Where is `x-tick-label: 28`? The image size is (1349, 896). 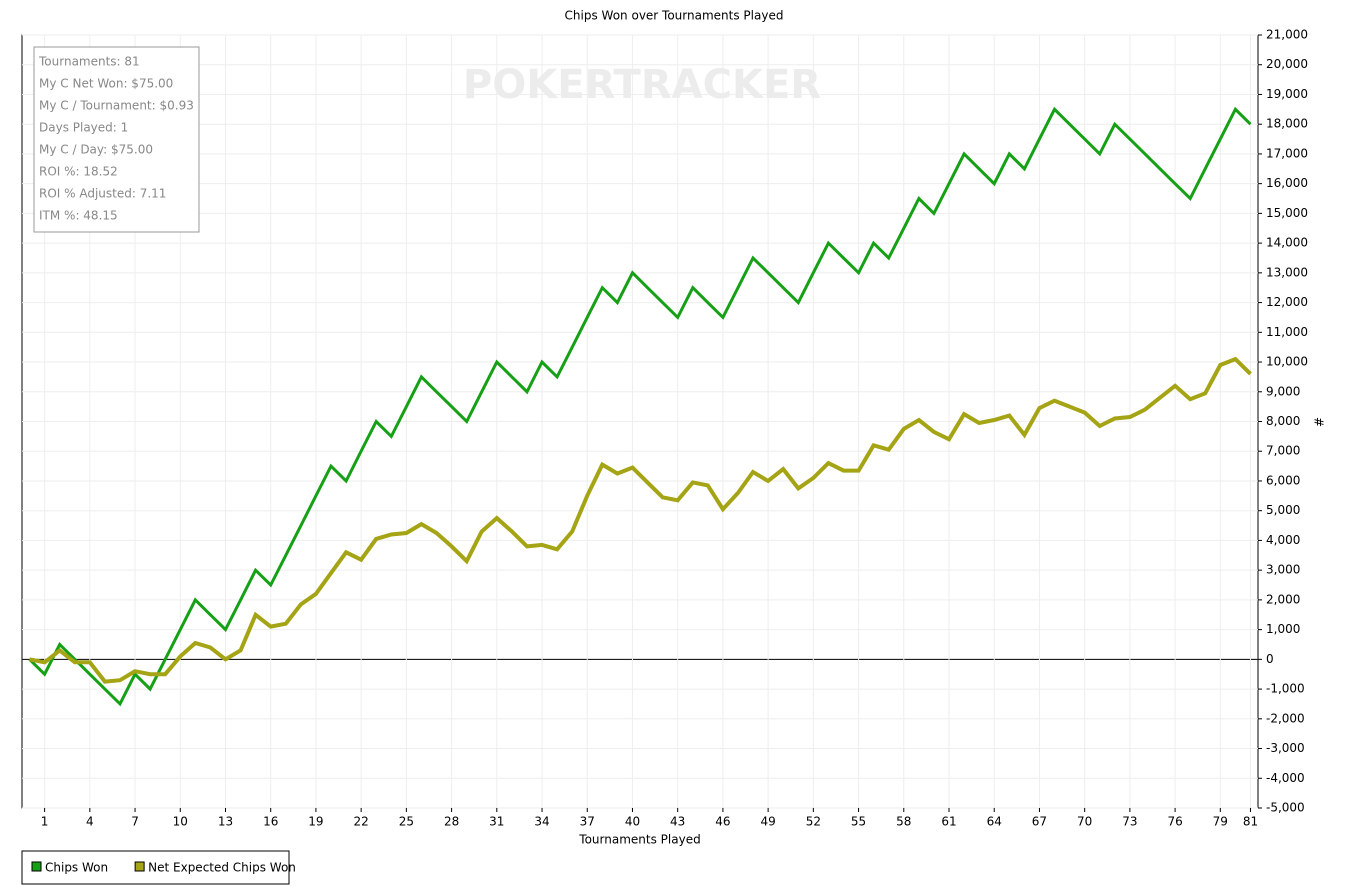
x-tick-label: 28 is located at coordinates (451, 822).